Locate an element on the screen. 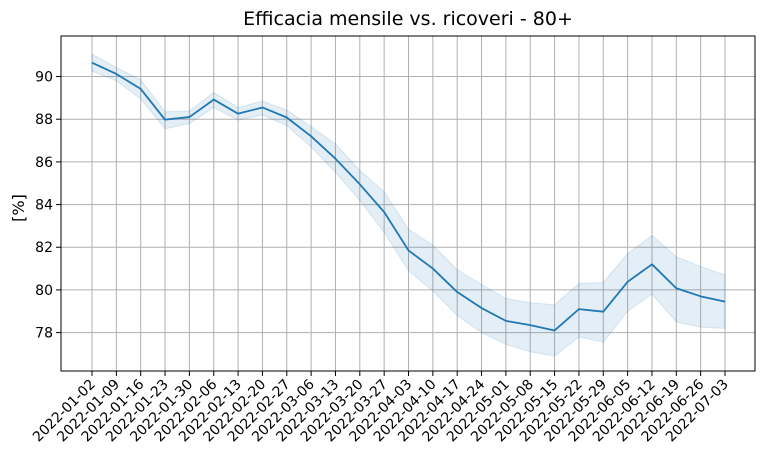 Image resolution: width=766 pixels, height=465 pixels. y-tick-label: 90 is located at coordinates (44, 78).